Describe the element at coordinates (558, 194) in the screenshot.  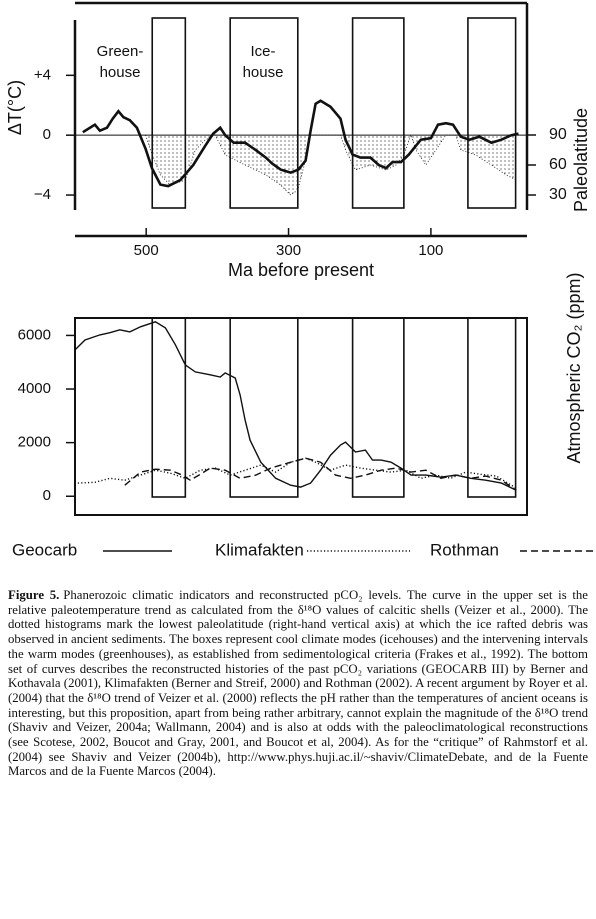
I see `y2-tick-label: 30` at that location.